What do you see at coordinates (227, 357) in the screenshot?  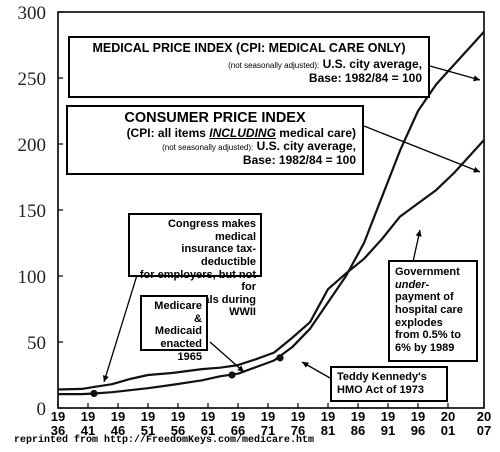 I see `medicare-pointer` at bounding box center [227, 357].